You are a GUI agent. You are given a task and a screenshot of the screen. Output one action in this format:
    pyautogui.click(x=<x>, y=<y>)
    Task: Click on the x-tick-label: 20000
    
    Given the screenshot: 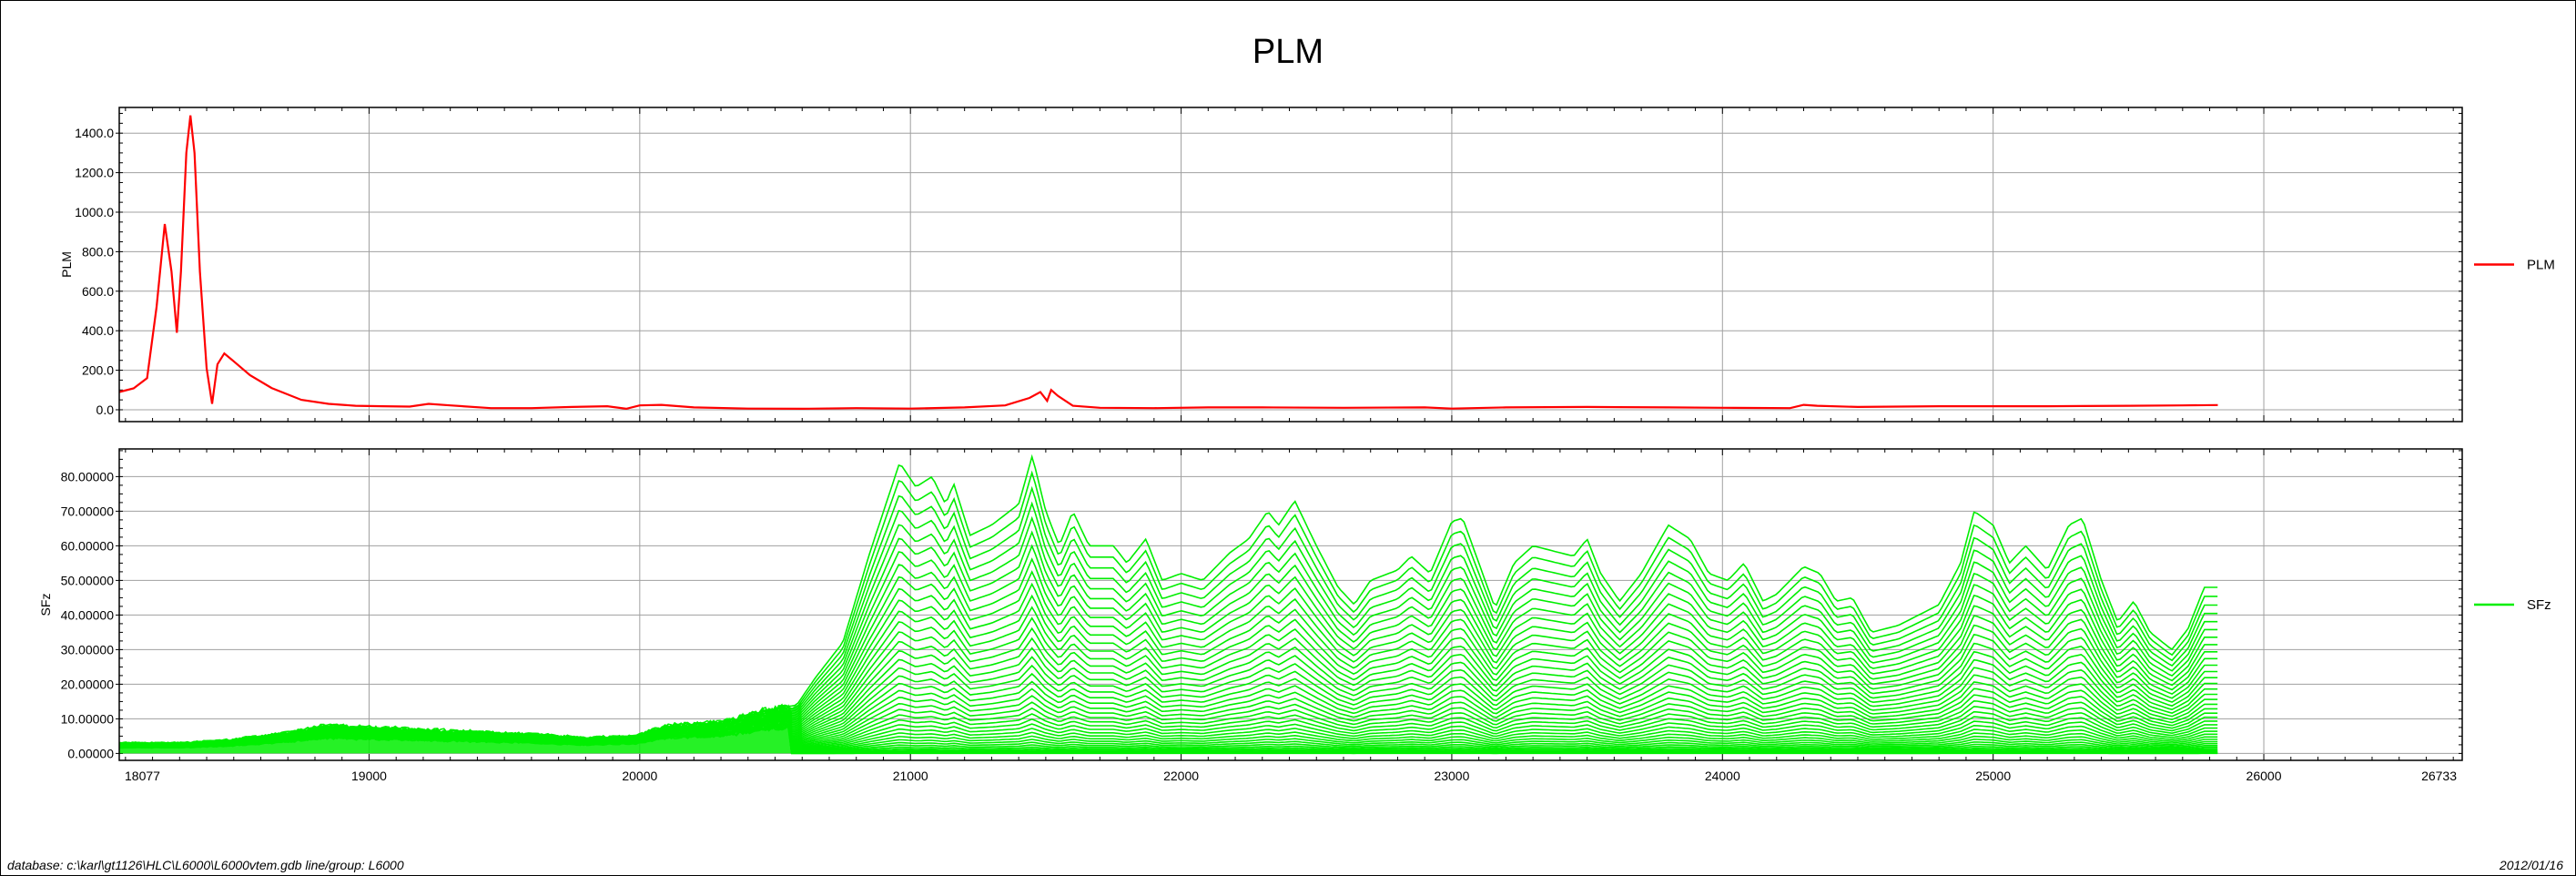 What is the action you would take?
    pyautogui.click(x=639, y=776)
    